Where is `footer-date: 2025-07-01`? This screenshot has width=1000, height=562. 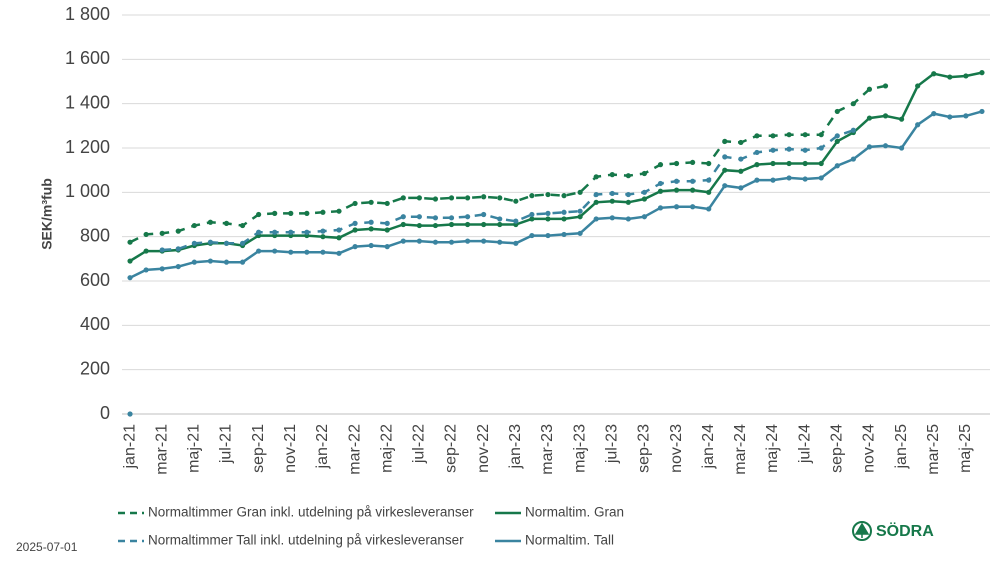 footer-date: 2025-07-01 is located at coordinates (47, 547).